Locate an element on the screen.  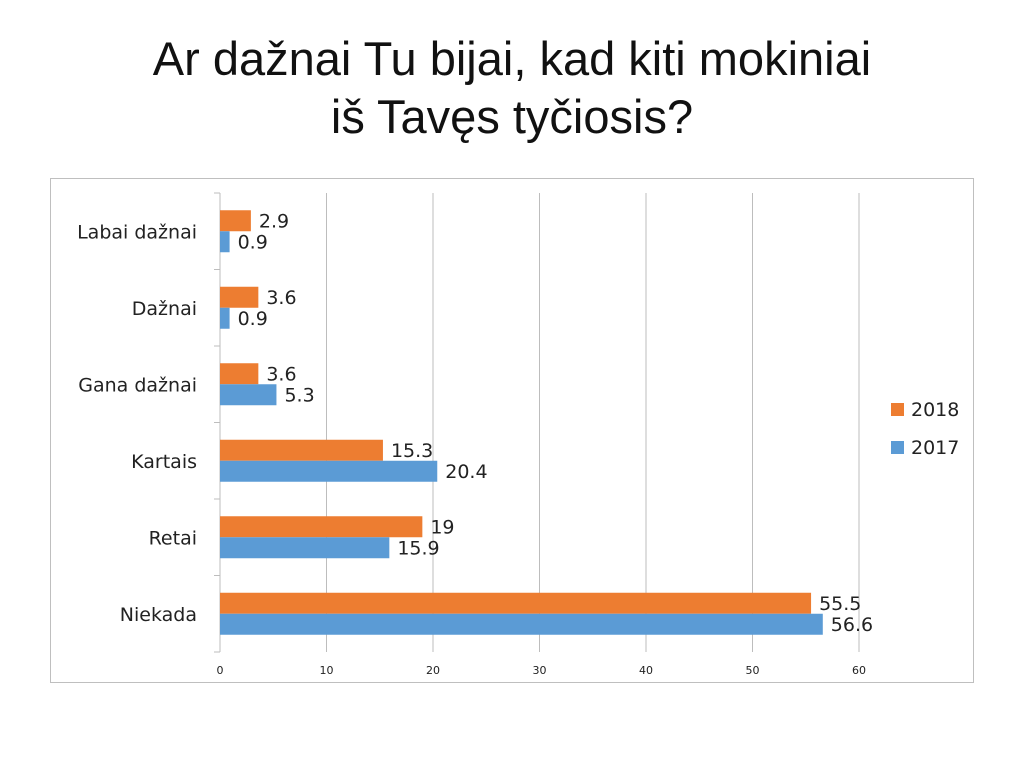
legend-swatch-2018 is located at coordinates (897, 409).